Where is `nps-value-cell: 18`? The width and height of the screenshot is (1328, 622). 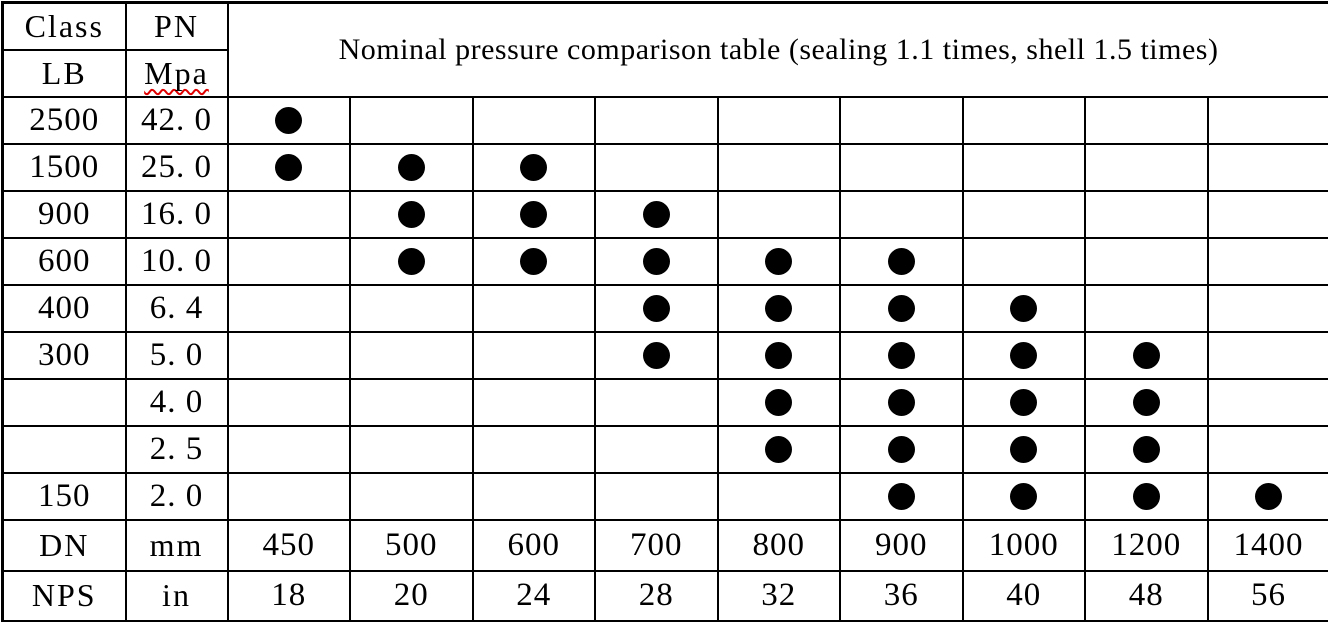
nps-value-cell: 18 is located at coordinates (288, 595).